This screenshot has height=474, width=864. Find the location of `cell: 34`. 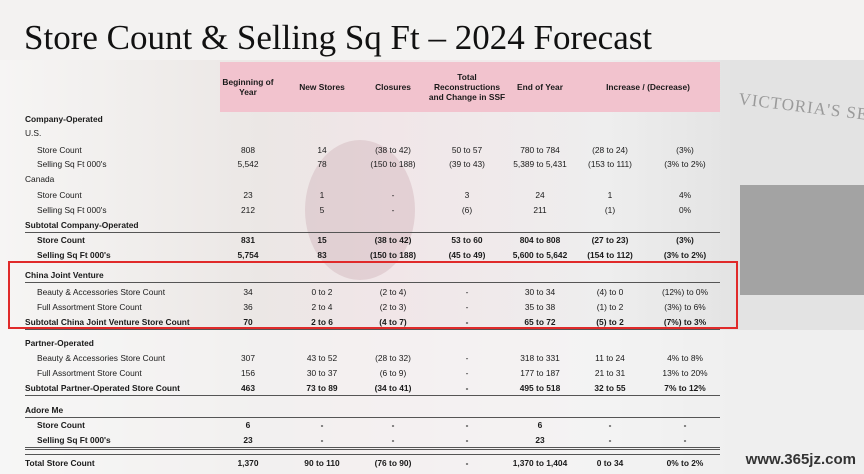

cell: 34 is located at coordinates (248, 292).